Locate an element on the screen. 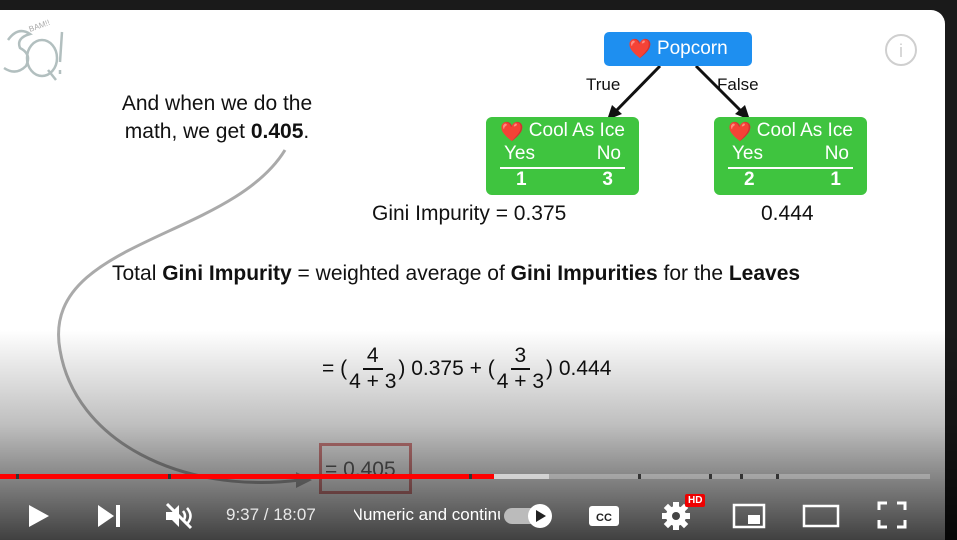  info-icon: i is located at coordinates (901, 52).